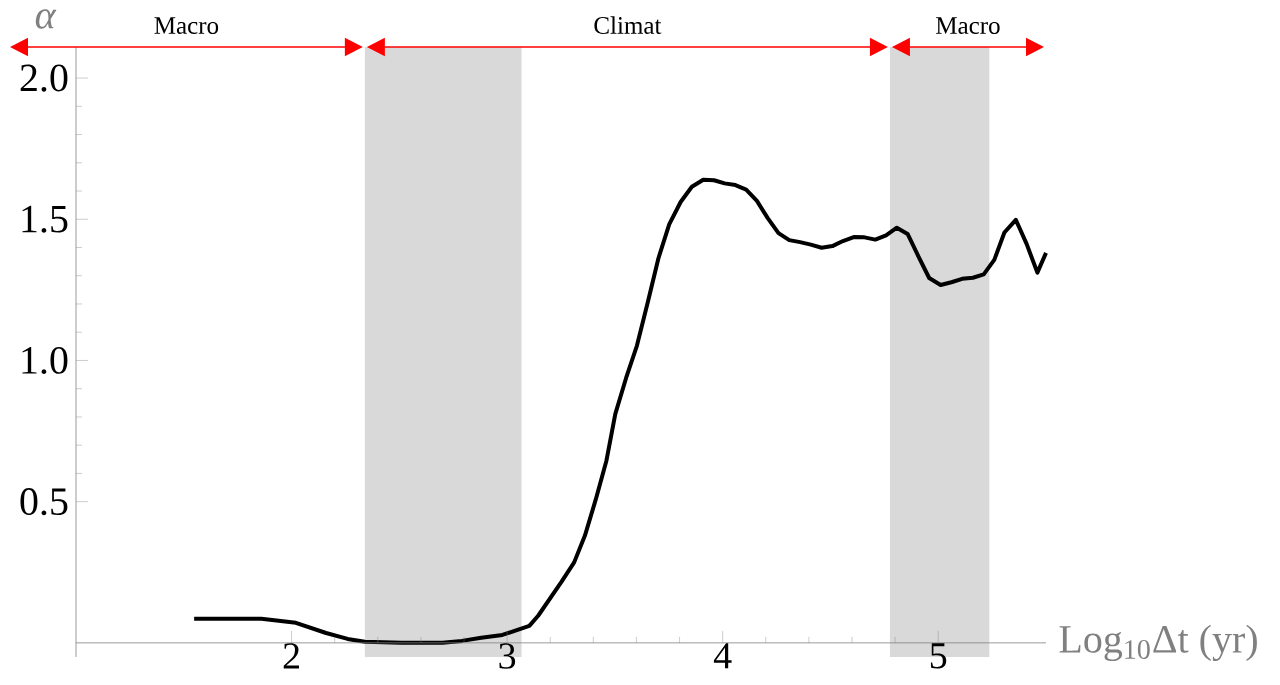 This screenshot has width=1280, height=685. I want to click on y-axis-title: α, so click(46, 19).